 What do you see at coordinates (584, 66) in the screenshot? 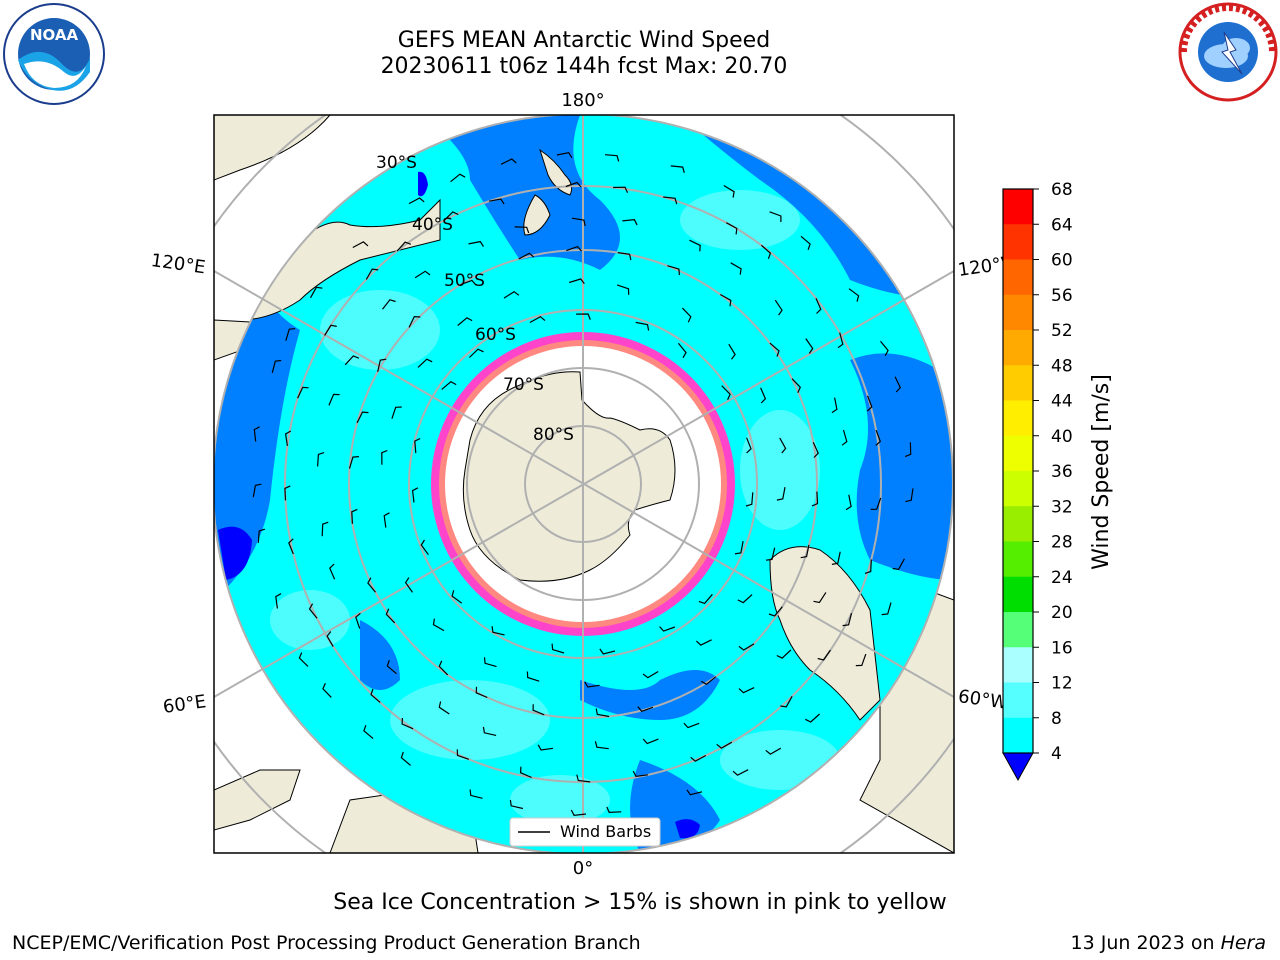
I see `chart-subtitle: 20230611 t06z 144h fcst Max: 20.70` at bounding box center [584, 66].